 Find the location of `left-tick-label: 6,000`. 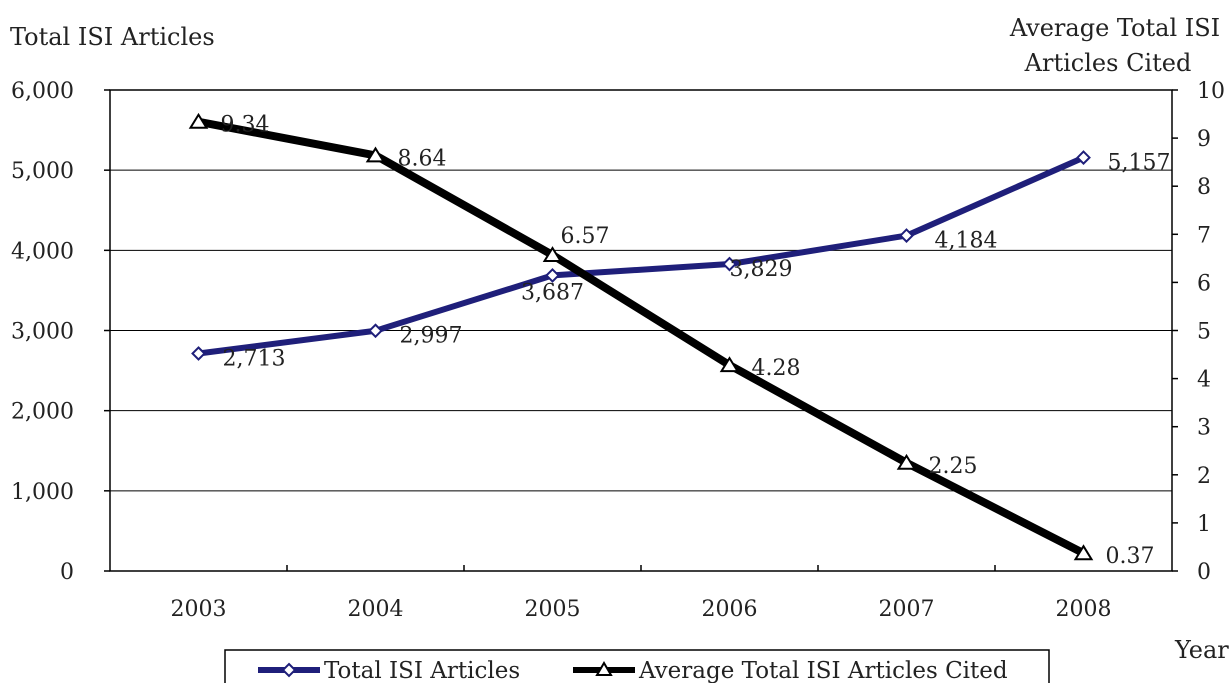

left-tick-label: 6,000 is located at coordinates (42, 91).